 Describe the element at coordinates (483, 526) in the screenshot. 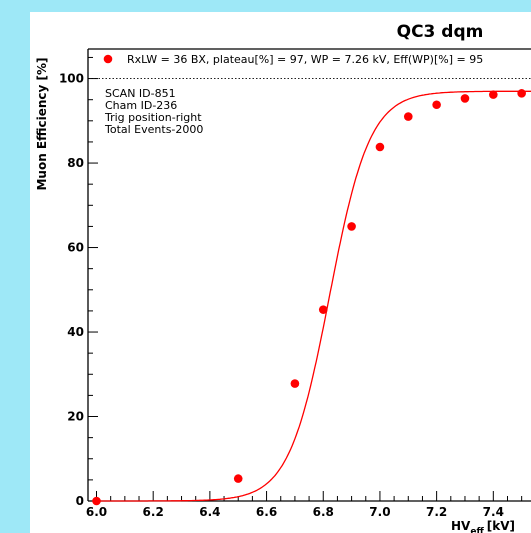

I see `x-axis-label: HVeff [kV]` at that location.